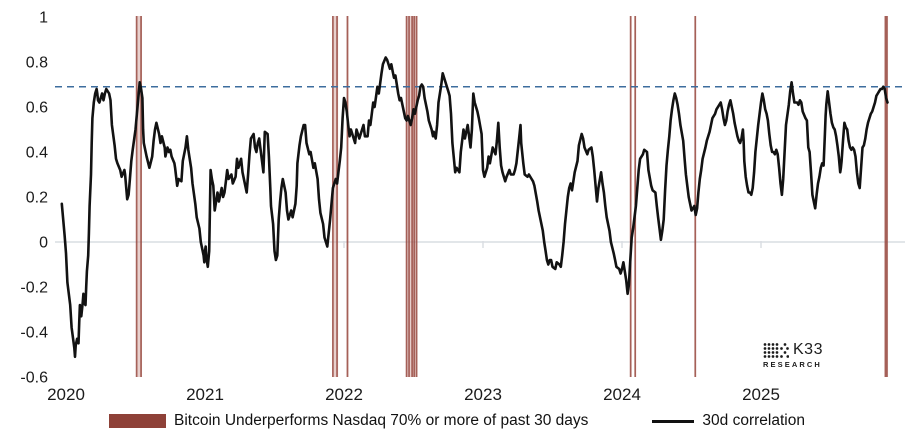 This screenshot has width=914, height=436. Describe the element at coordinates (34, 333) in the screenshot. I see `y-axis-tick-label: -0.4` at that location.